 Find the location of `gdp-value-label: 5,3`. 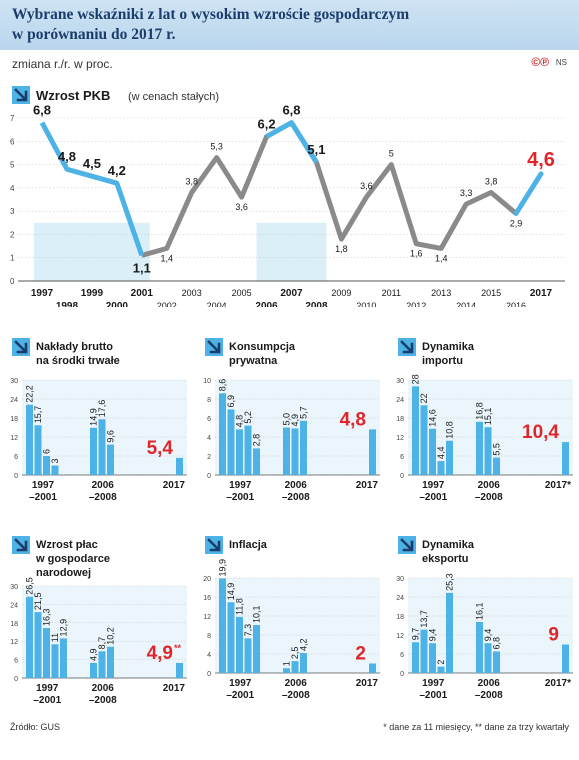

gdp-value-label: 5,3 is located at coordinates (216, 147).